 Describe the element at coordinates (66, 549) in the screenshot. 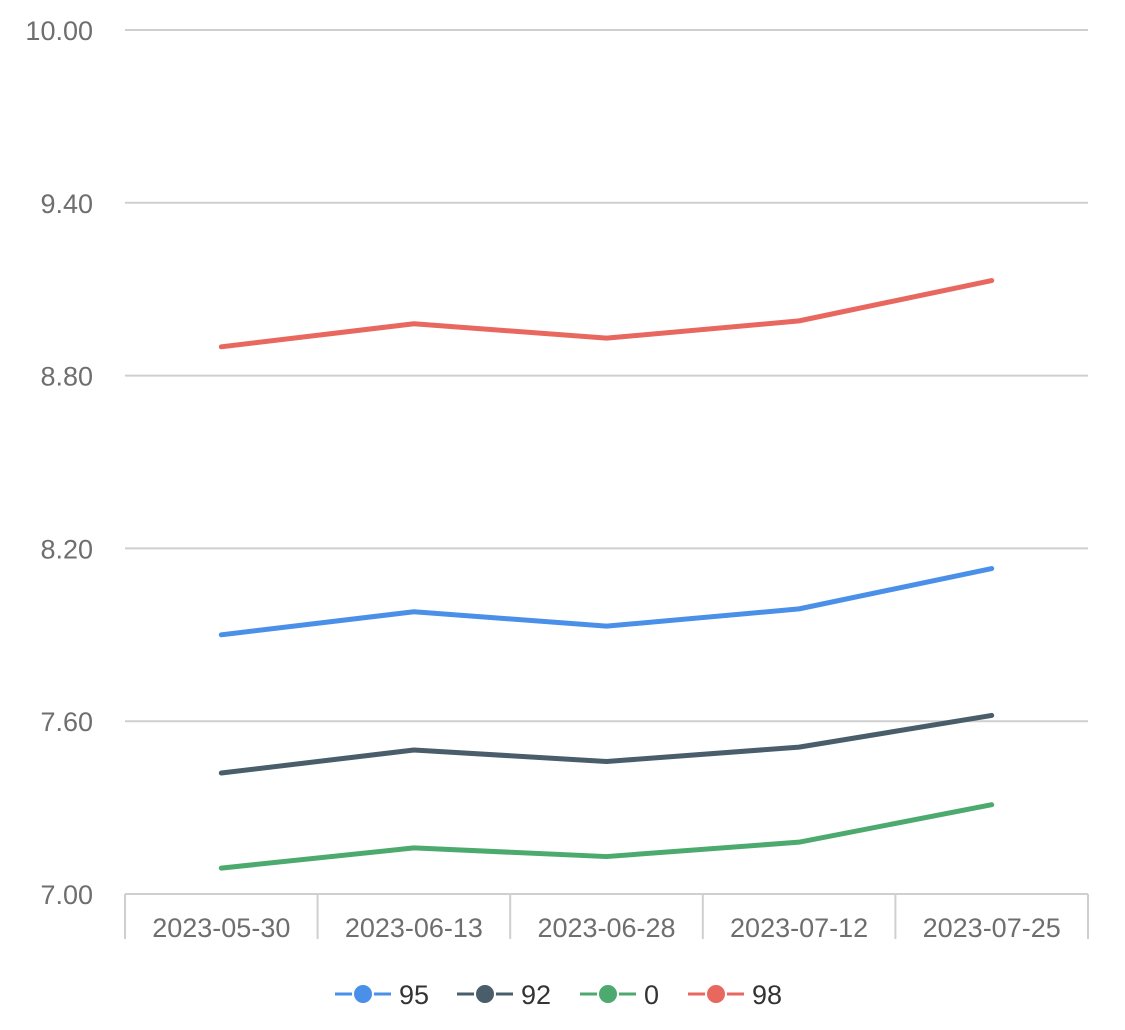

I see `y-tick-label: 8.20` at that location.